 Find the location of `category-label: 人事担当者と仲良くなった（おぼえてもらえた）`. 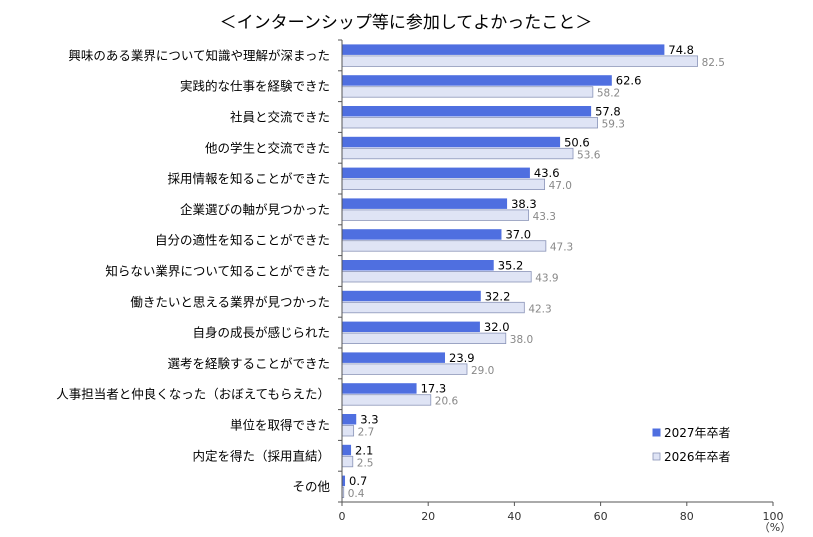

category-label: 人事担当者と仲良くなった（おぼえてもらえた） is located at coordinates (193, 394).